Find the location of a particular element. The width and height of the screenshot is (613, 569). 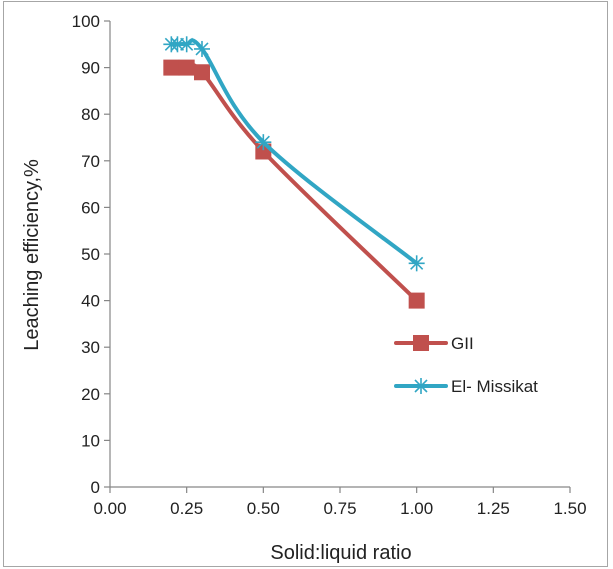

legend-item-el-missikat: El- Missikat is located at coordinates (466, 386).